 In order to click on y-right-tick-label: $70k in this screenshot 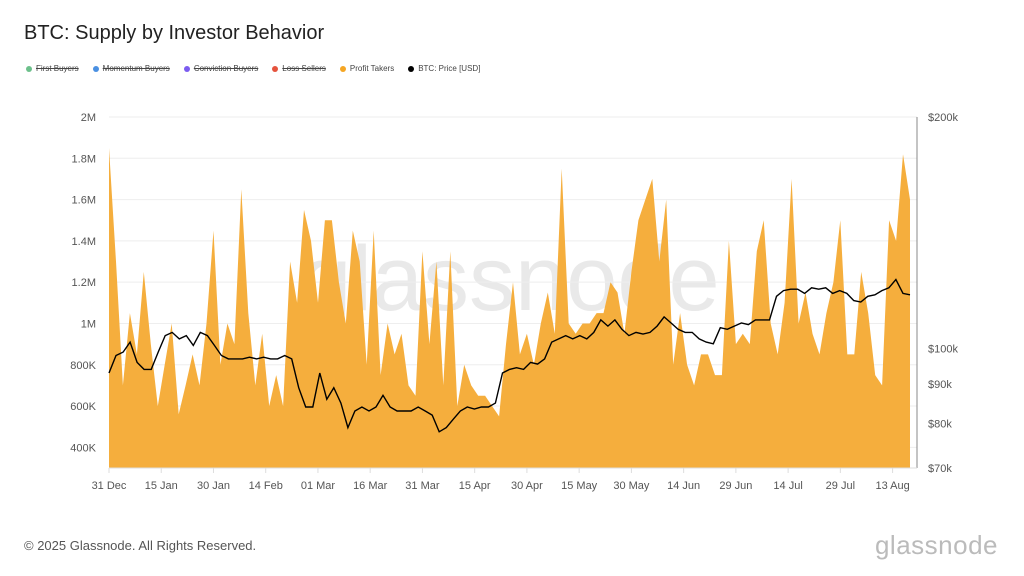, I will do `click(940, 469)`.